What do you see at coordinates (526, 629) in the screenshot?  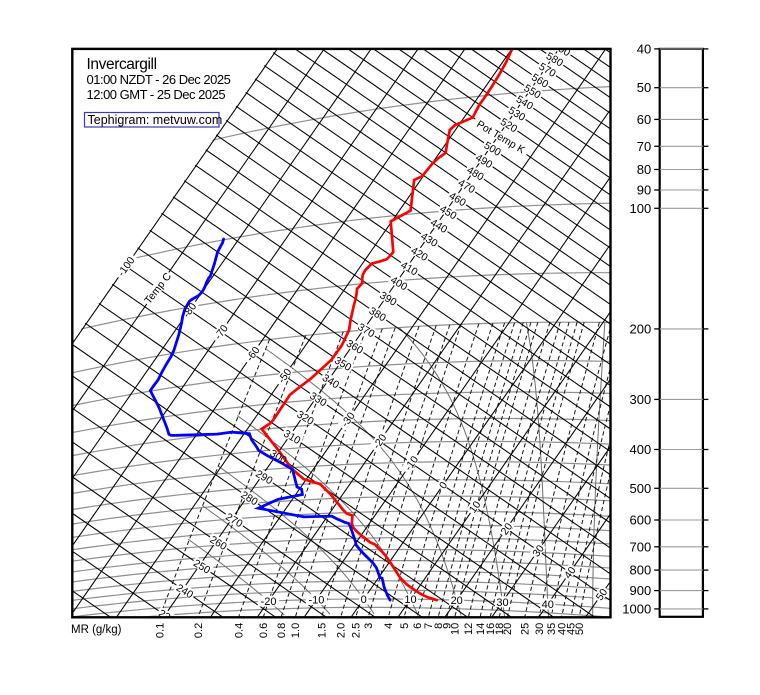 I see `svg-text: 25` at bounding box center [526, 629].